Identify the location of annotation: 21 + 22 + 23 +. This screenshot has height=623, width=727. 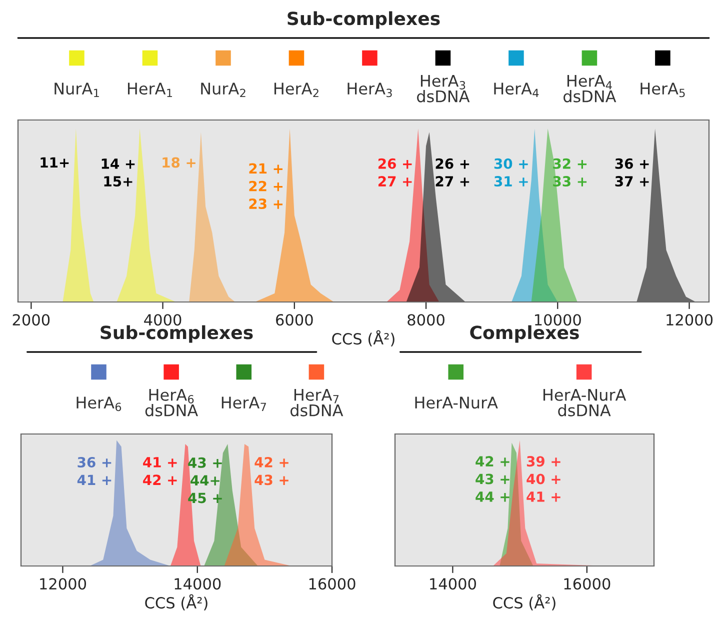
(265, 186).